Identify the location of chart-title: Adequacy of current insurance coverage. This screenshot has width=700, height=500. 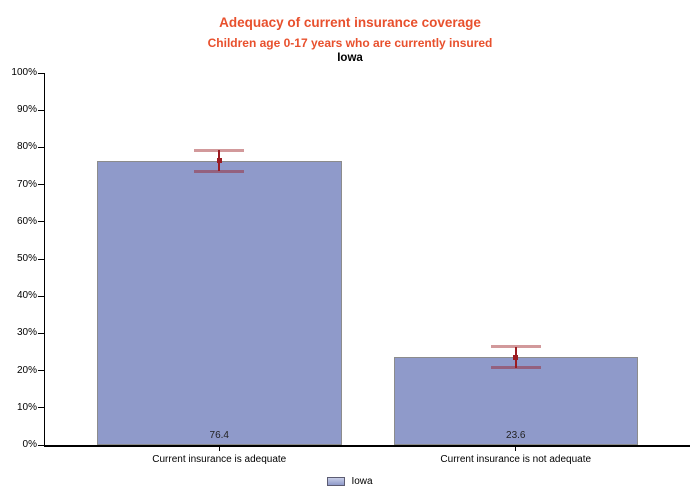
(350, 22).